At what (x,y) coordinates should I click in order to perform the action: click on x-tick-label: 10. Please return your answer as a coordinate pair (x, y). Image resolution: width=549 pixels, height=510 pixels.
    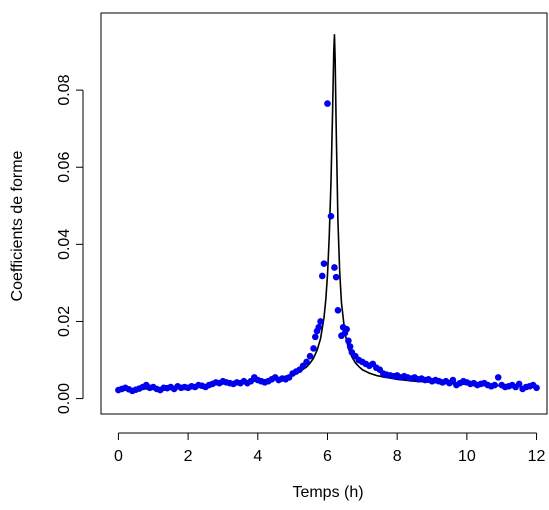
    Looking at the image, I should click on (467, 456).